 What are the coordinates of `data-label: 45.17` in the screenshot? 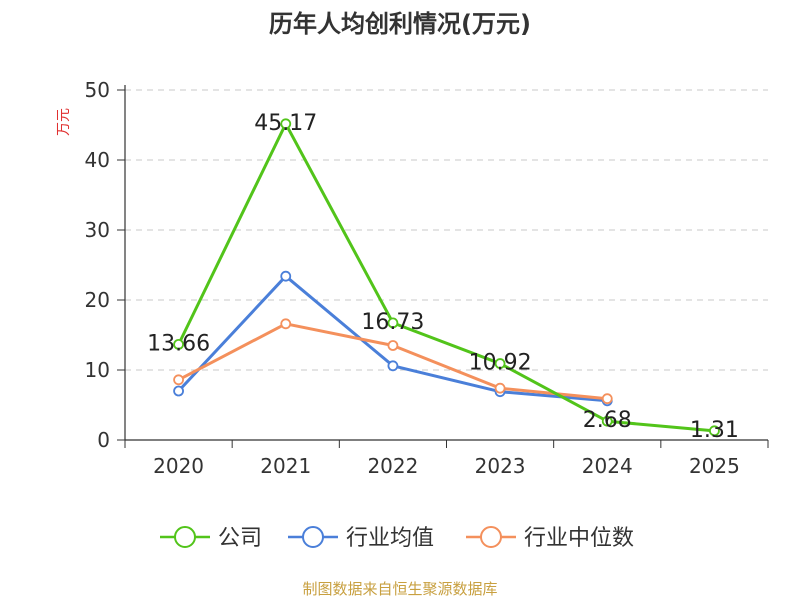 It's located at (285, 123).